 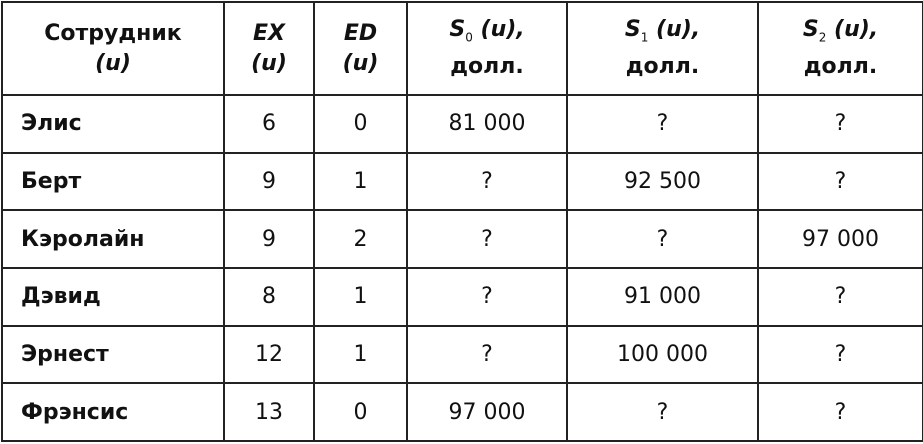 I want to click on table-row: Кэролайн 9 2?? 97 000, so click(x=462, y=239).